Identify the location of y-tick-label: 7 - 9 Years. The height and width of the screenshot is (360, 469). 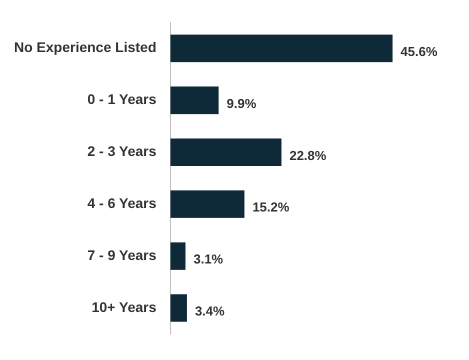
(122, 254).